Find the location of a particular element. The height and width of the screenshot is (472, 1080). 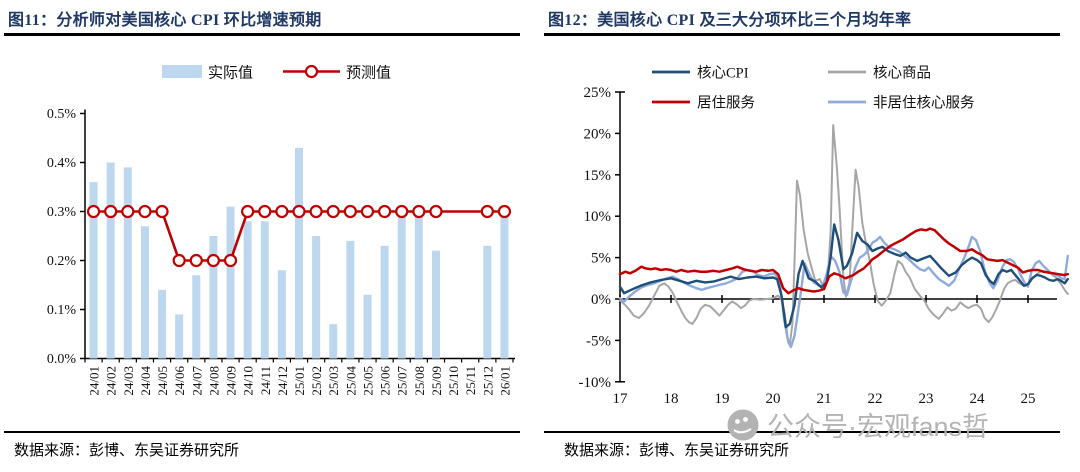

fig11-forecast-line is located at coordinates (299, 236).